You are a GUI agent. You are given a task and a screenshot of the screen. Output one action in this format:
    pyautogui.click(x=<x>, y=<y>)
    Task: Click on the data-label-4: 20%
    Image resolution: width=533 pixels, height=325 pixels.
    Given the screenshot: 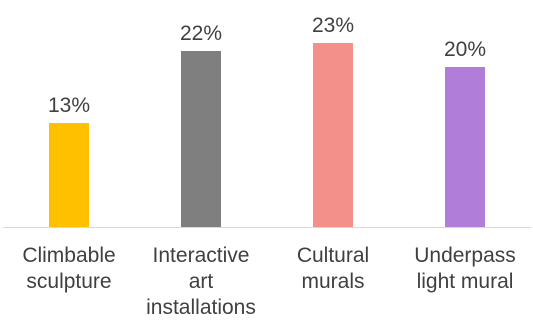 What is the action you would take?
    pyautogui.click(x=465, y=49)
    